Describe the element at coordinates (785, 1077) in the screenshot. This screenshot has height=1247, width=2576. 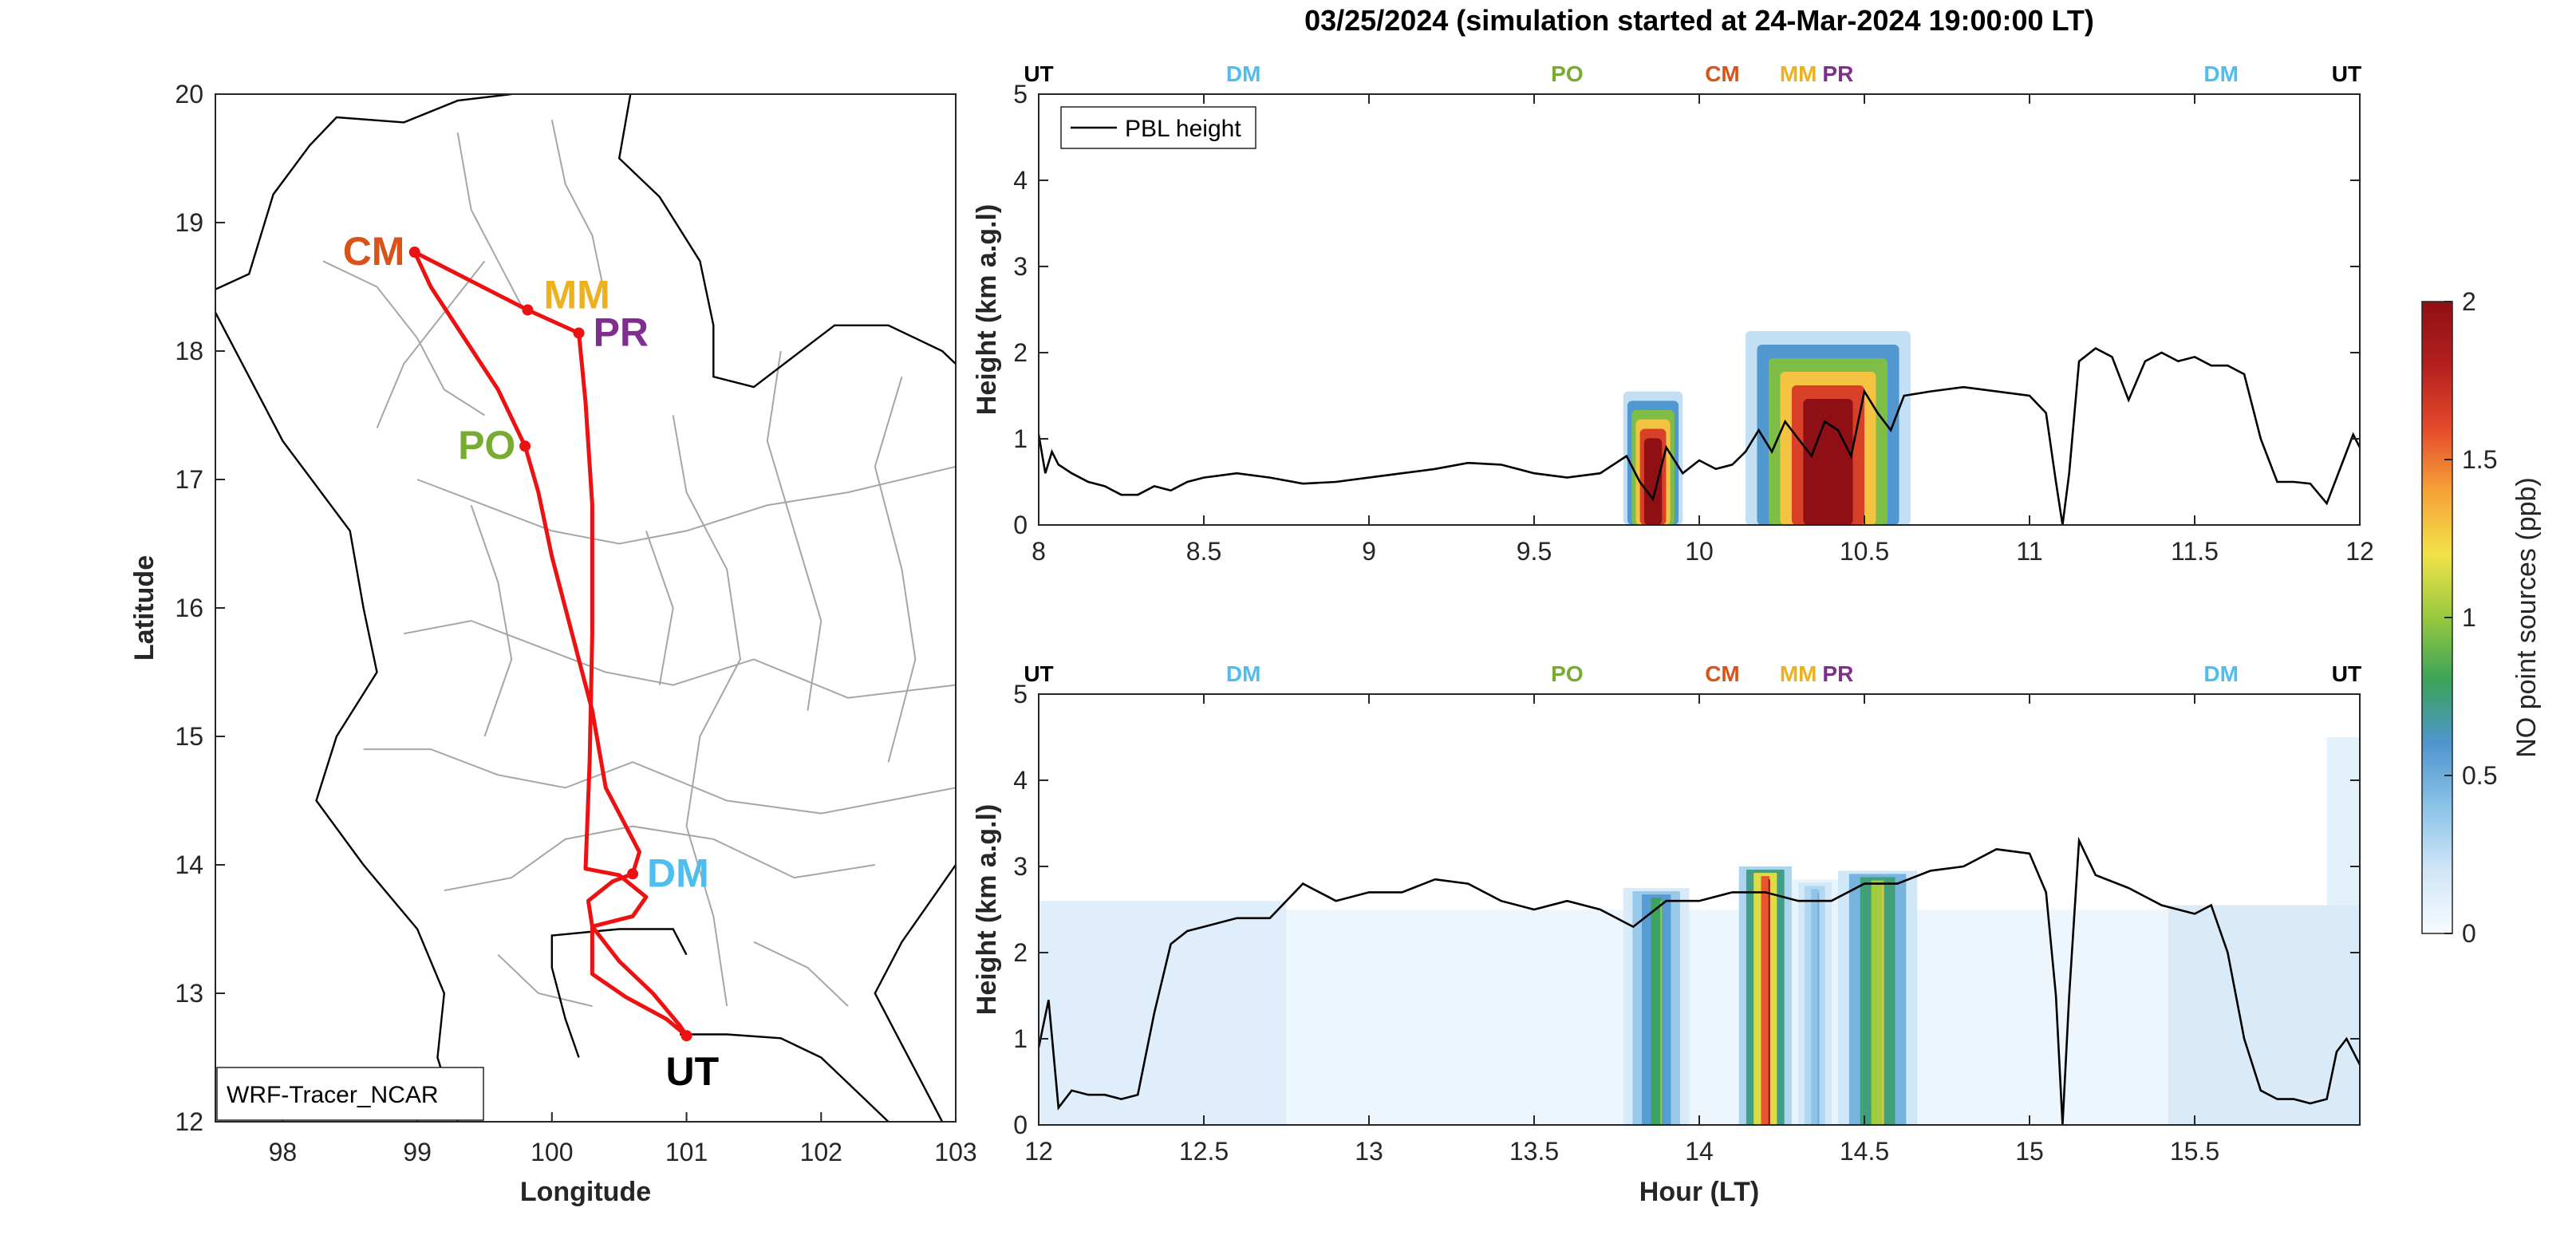
I see `map-coast-east` at that location.